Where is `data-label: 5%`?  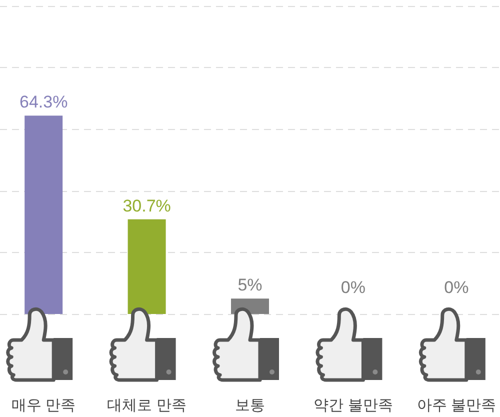
data-label: 5% is located at coordinates (250, 285).